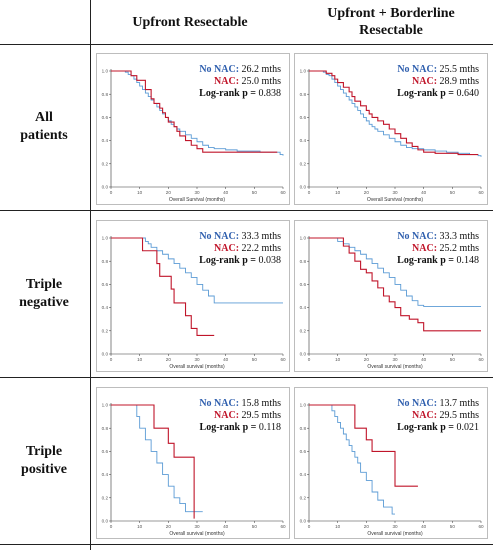 This screenshot has width=493, height=550. Describe the element at coordinates (458, 248) in the screenshot. I see `nac-median-value: 25.2 mths` at that location.